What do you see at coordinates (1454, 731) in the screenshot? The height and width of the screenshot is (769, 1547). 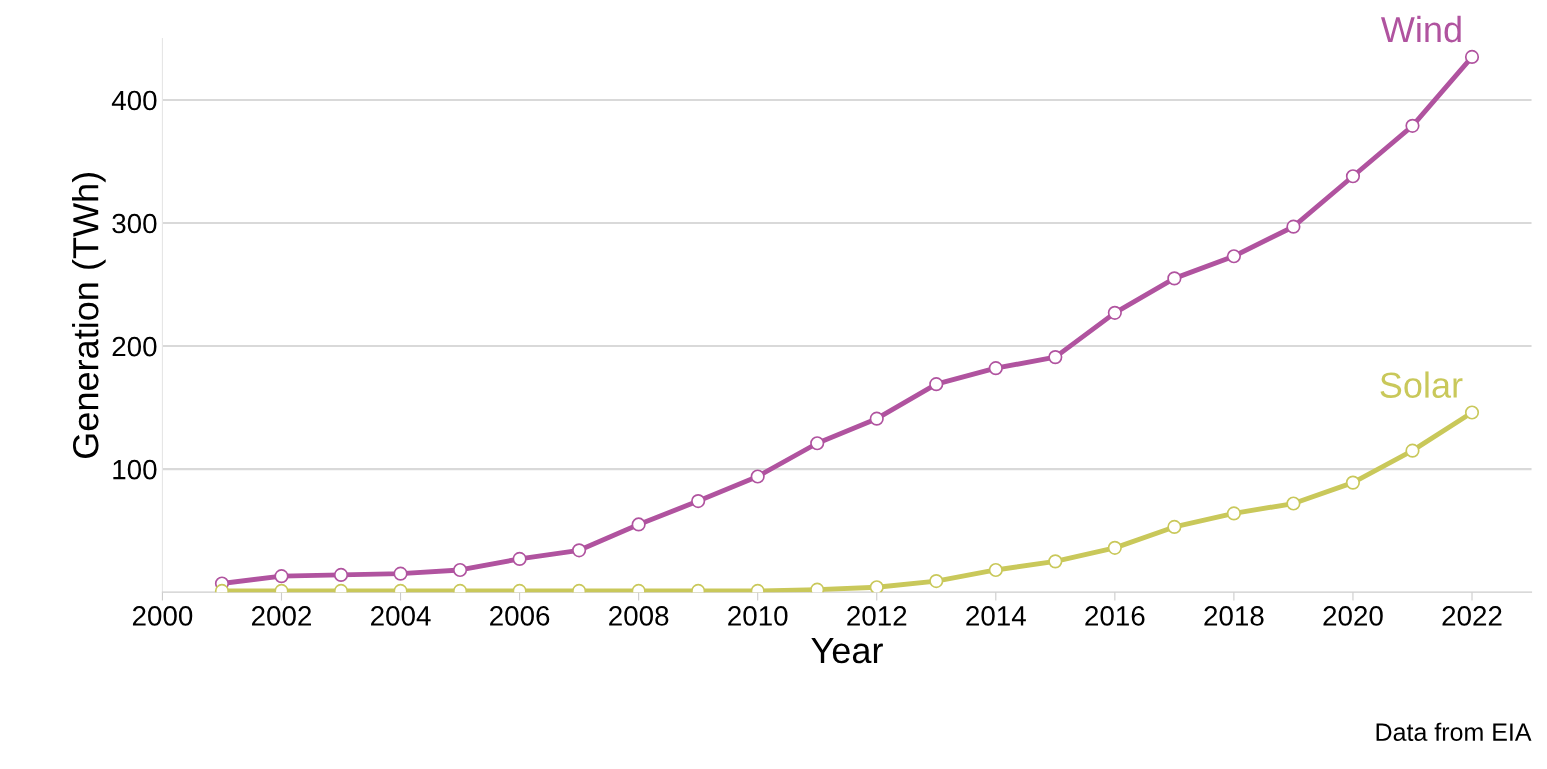 I see `text: Data from EIA` at bounding box center [1454, 731].